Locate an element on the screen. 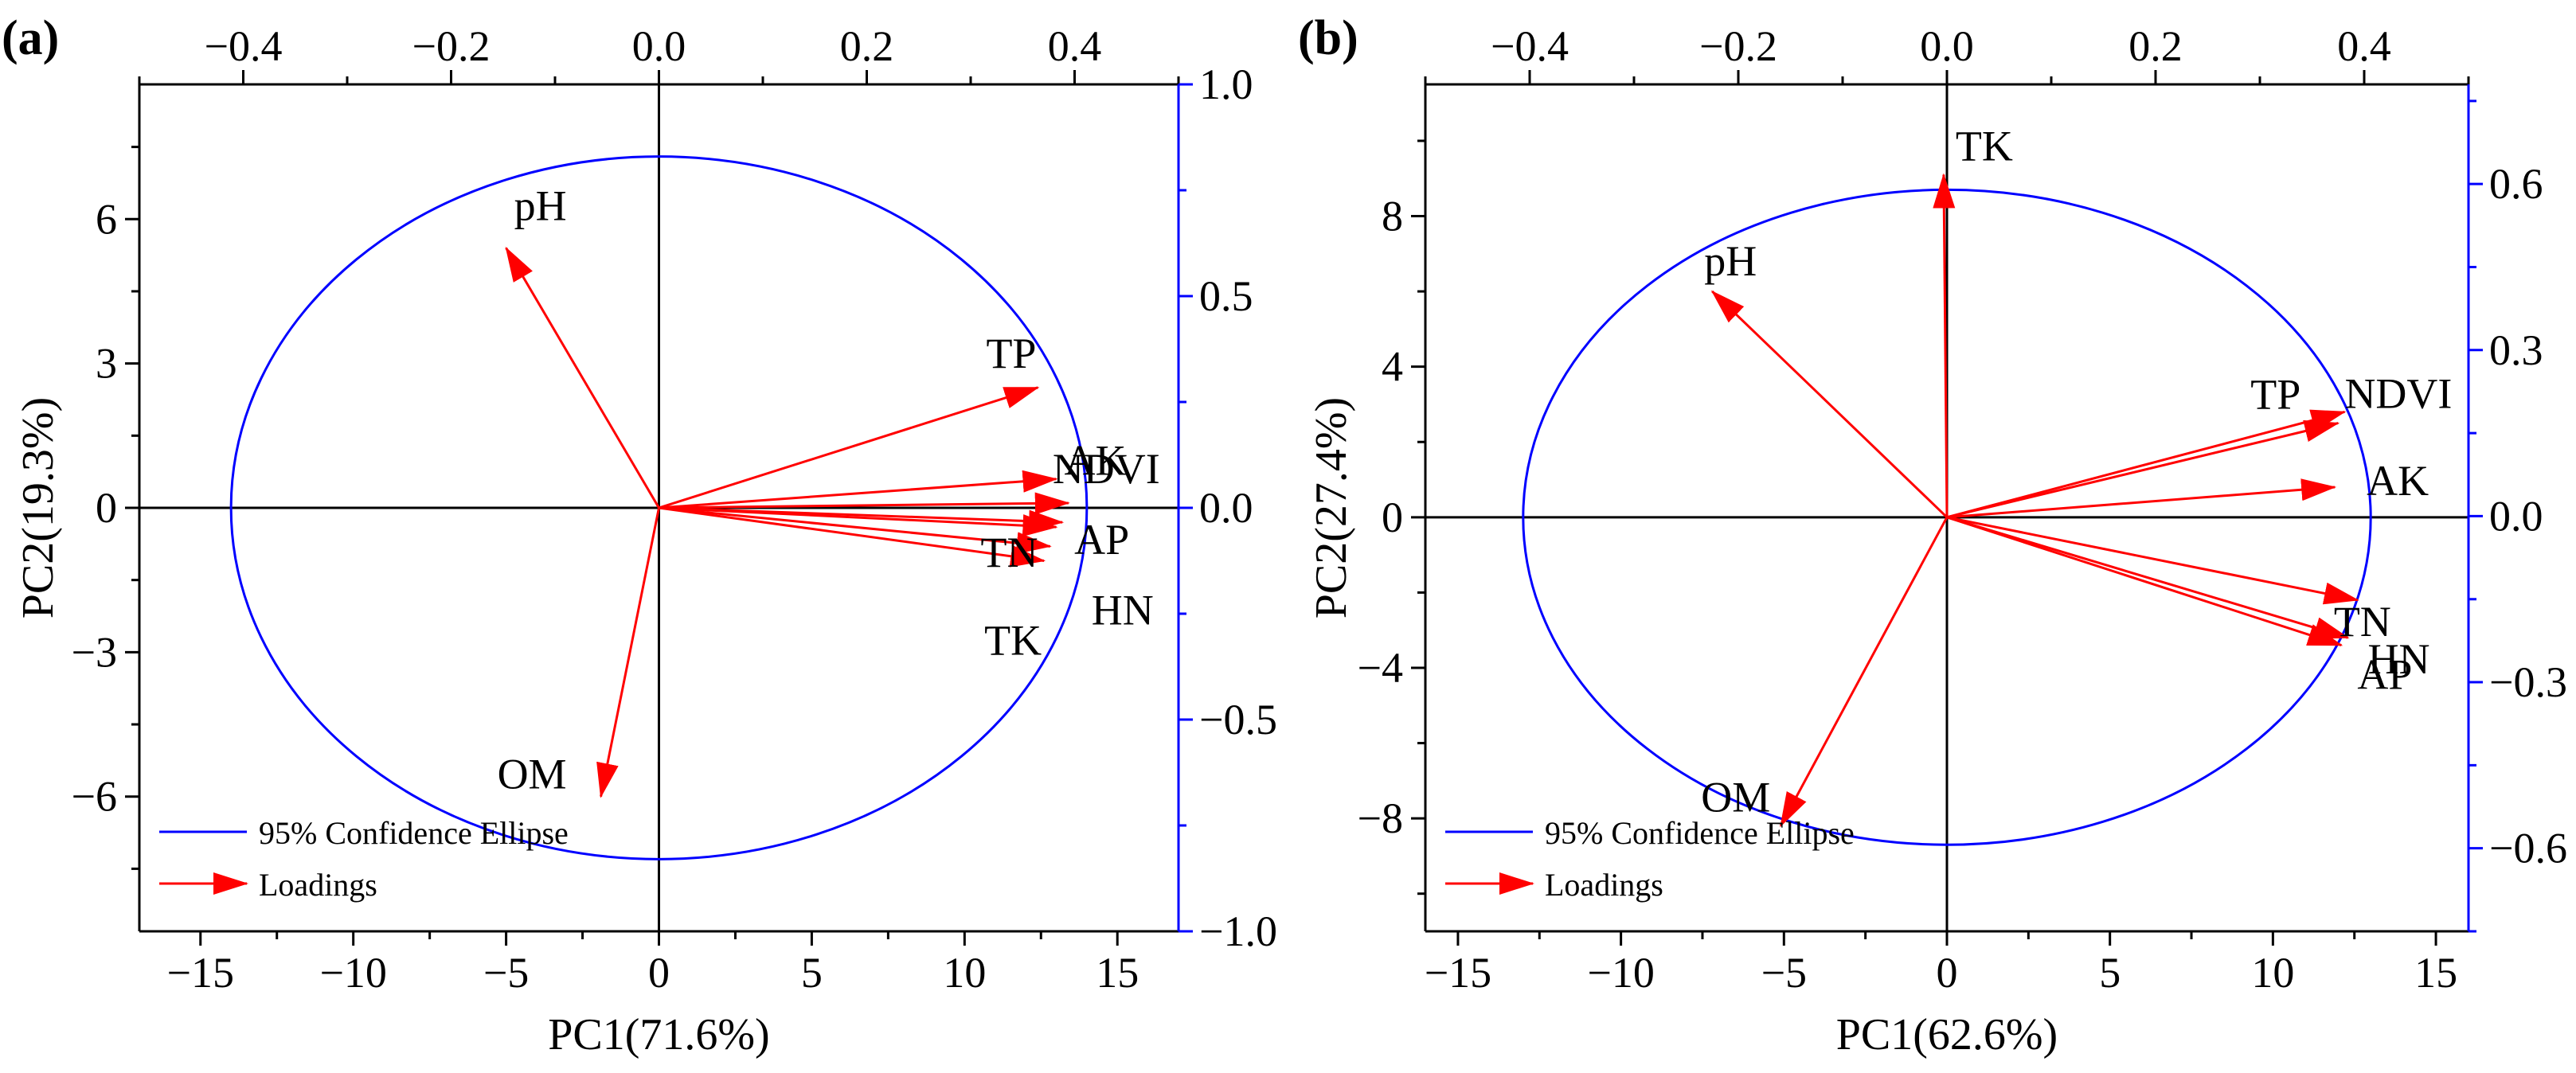  right-tick-label: −0.6 is located at coordinates (2528, 848).